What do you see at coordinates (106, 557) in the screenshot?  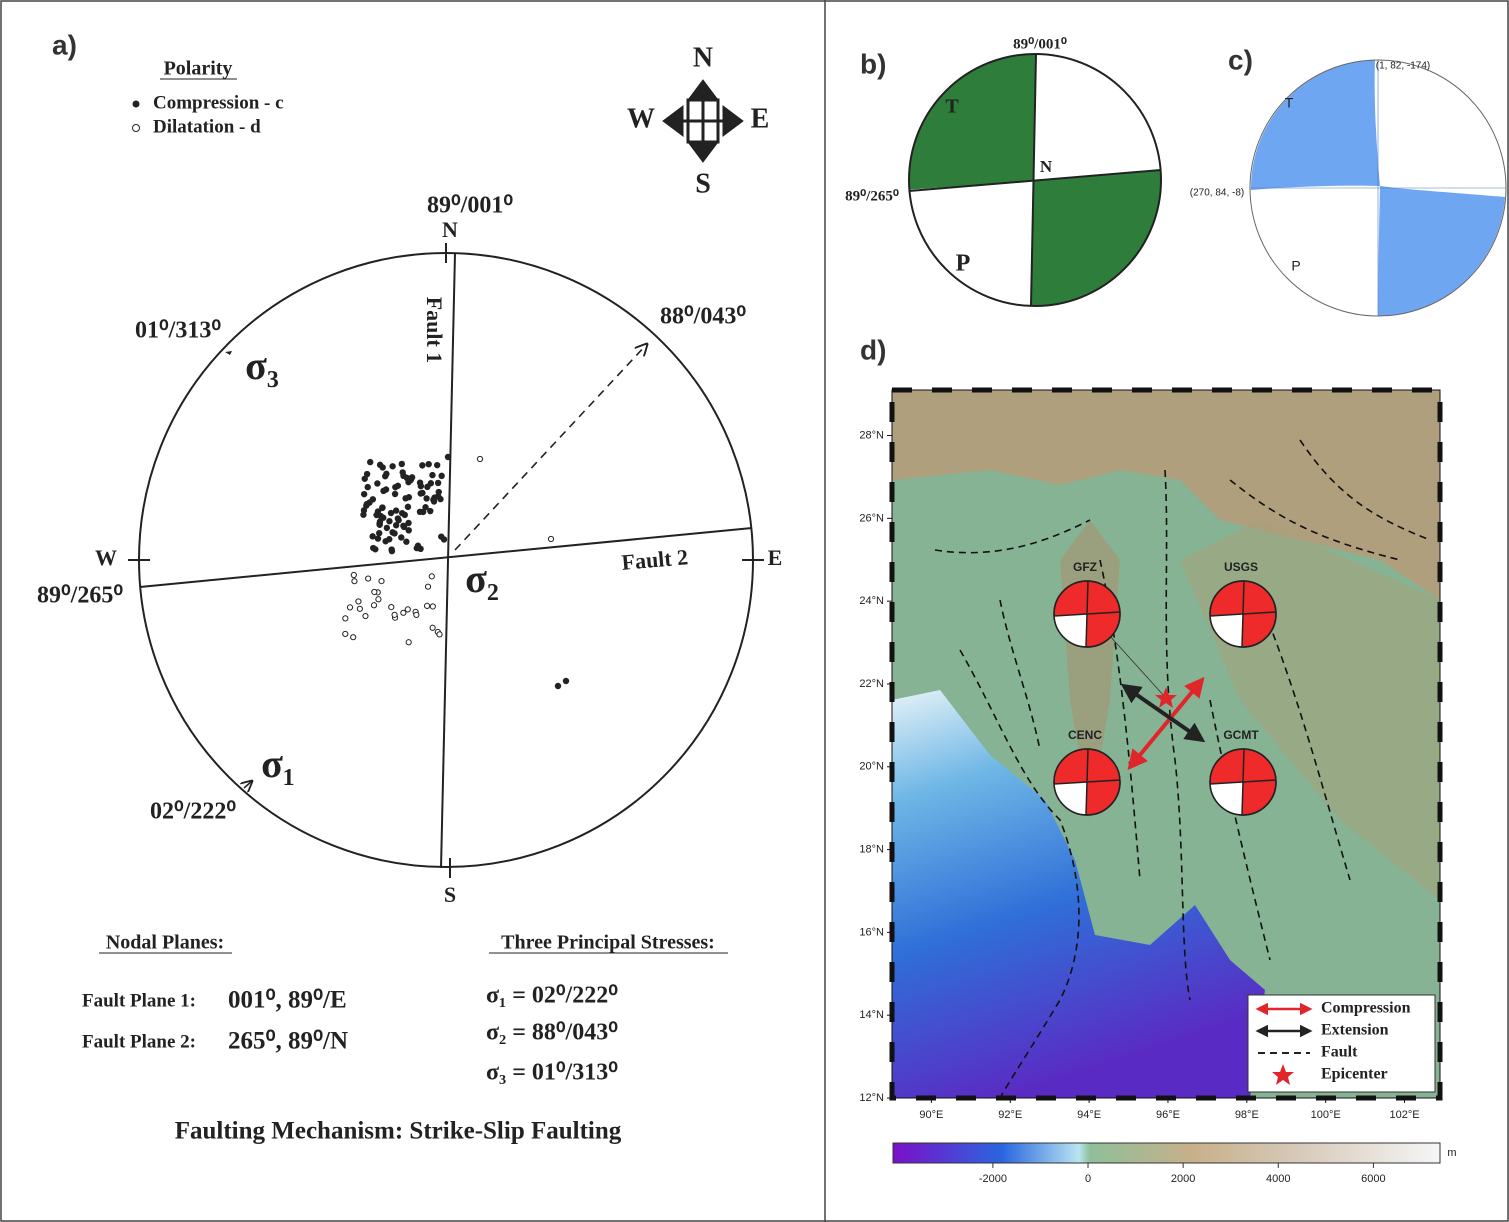 I see `label: W` at bounding box center [106, 557].